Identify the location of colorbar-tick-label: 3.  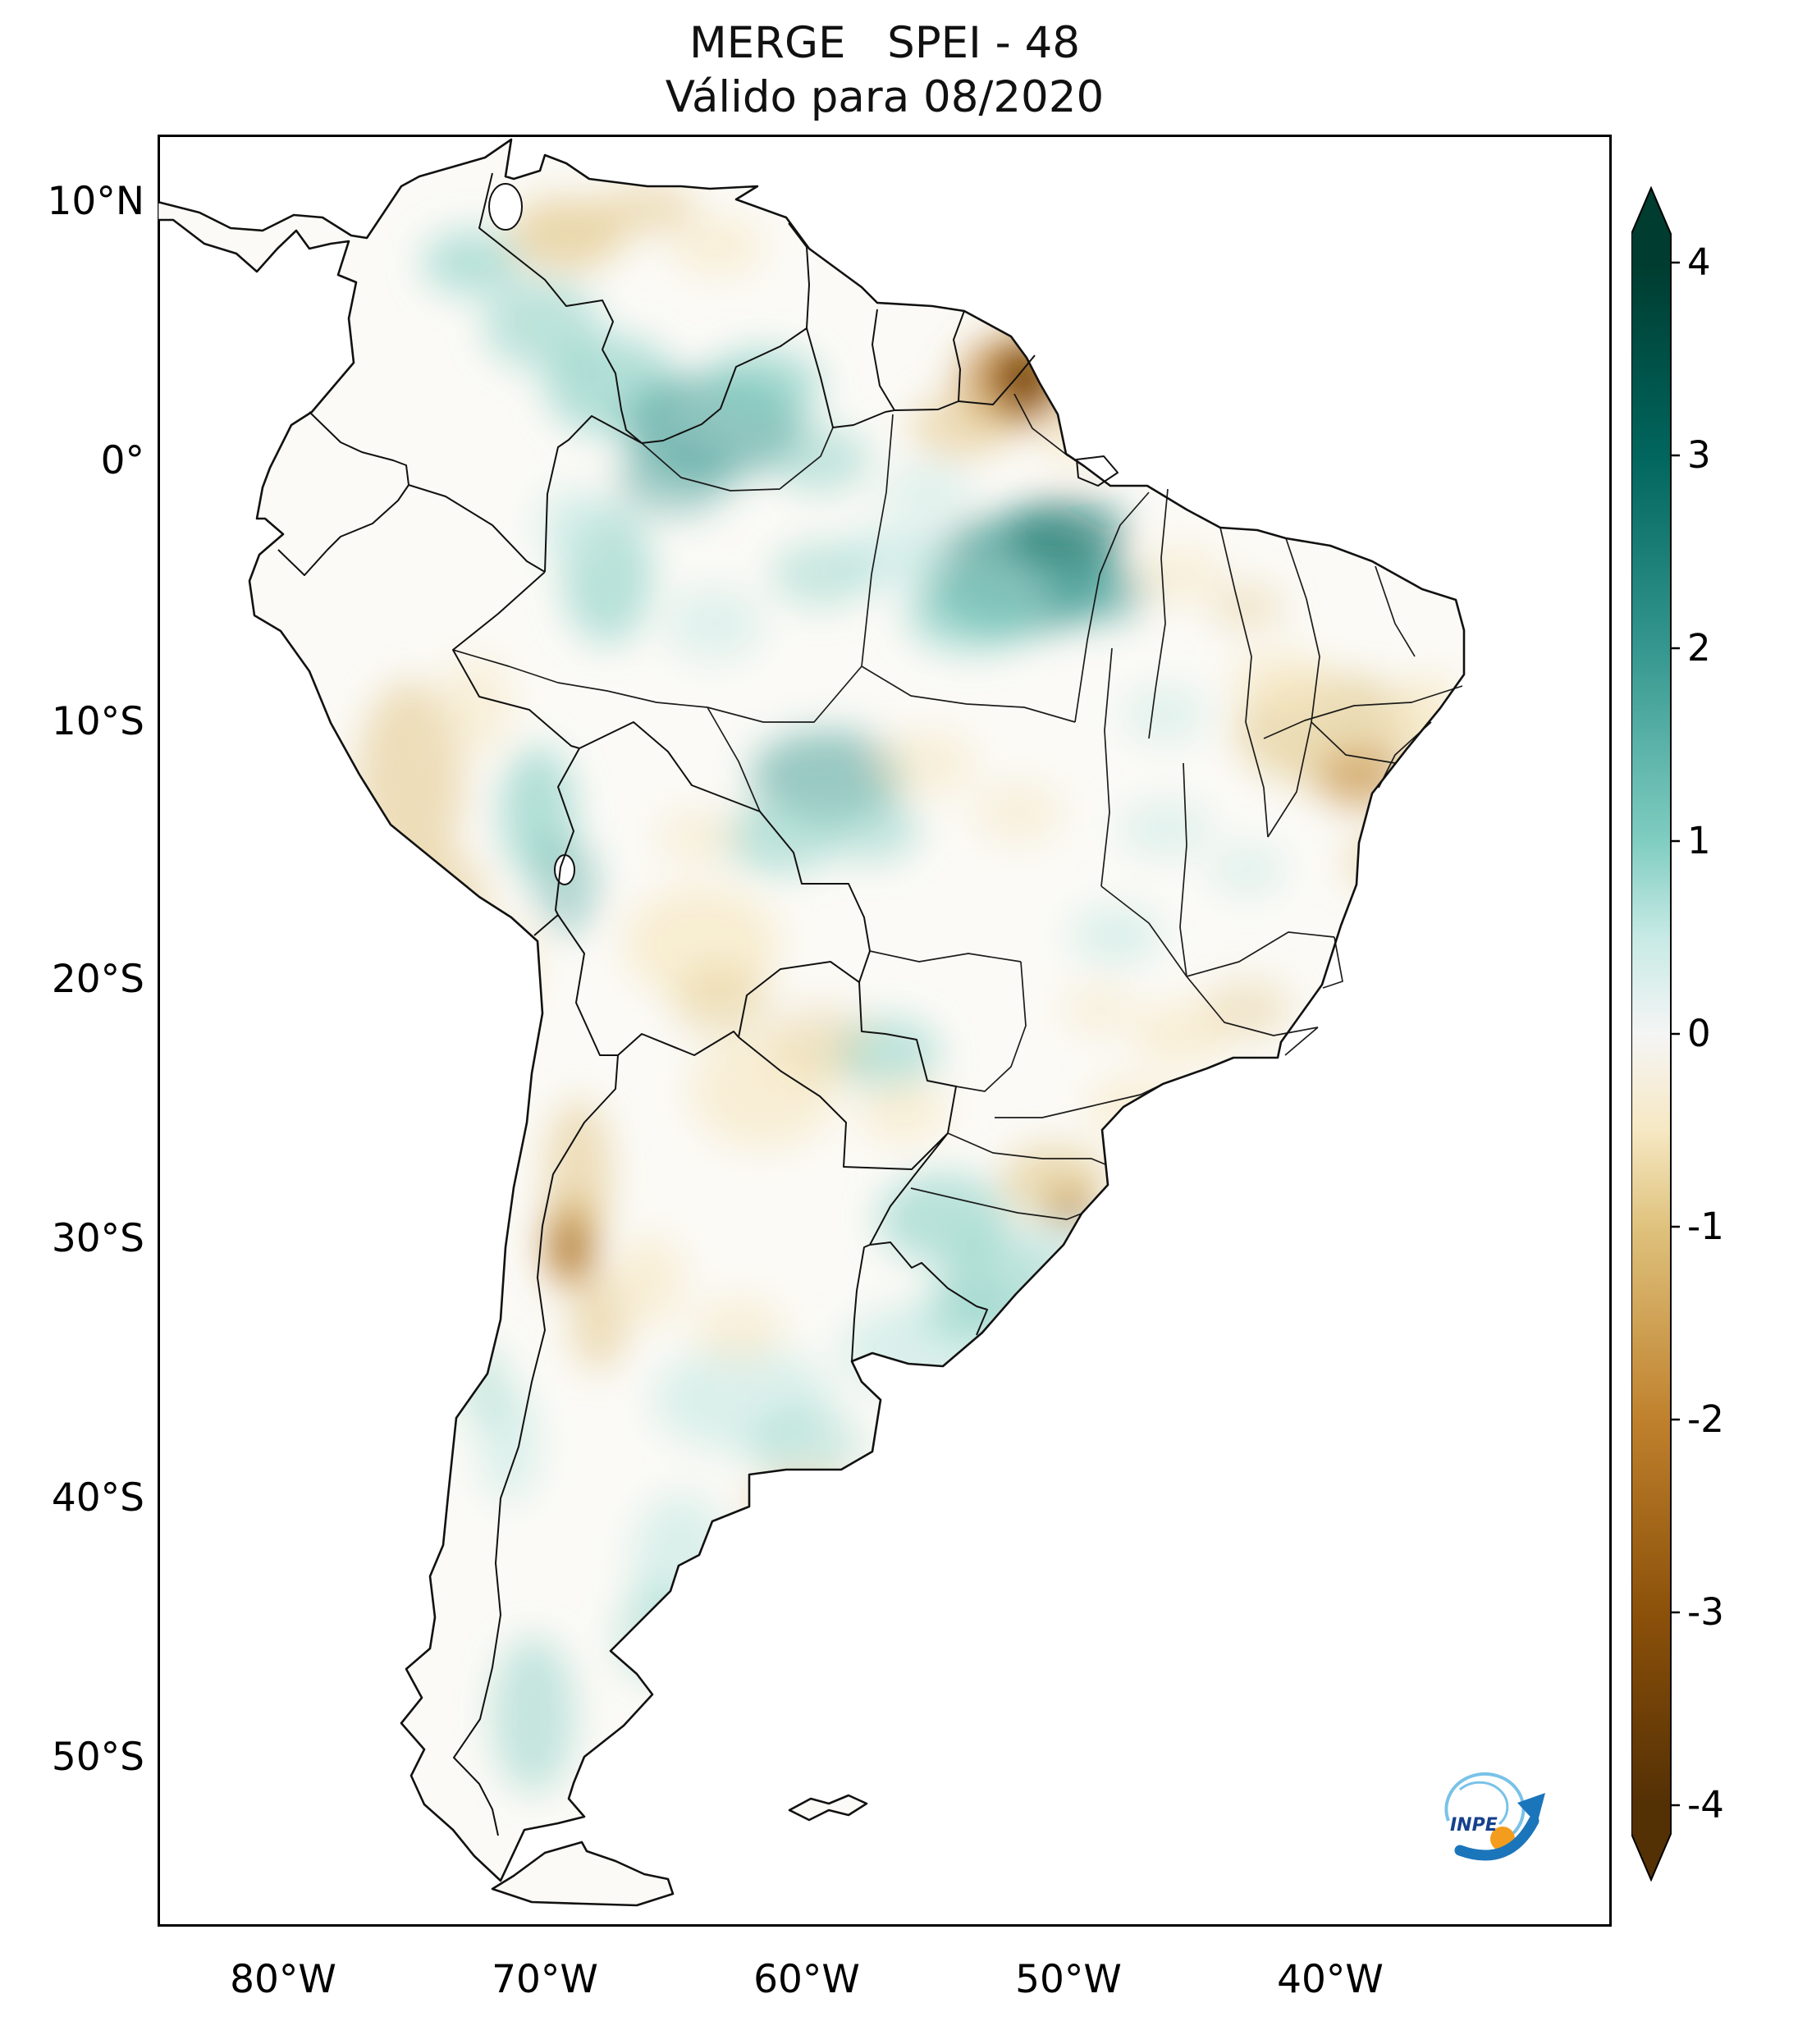
(1699, 455).